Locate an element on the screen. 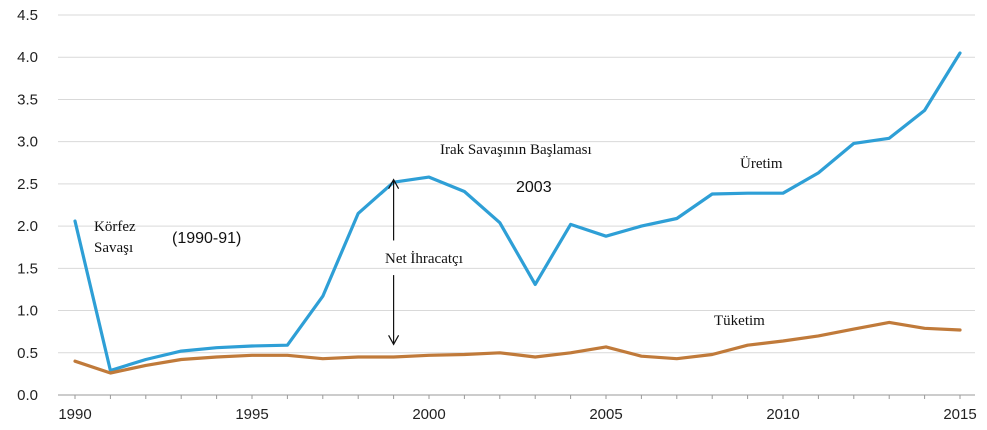 This screenshot has width=987, height=430. x-tick-label: 2015 is located at coordinates (959, 414).